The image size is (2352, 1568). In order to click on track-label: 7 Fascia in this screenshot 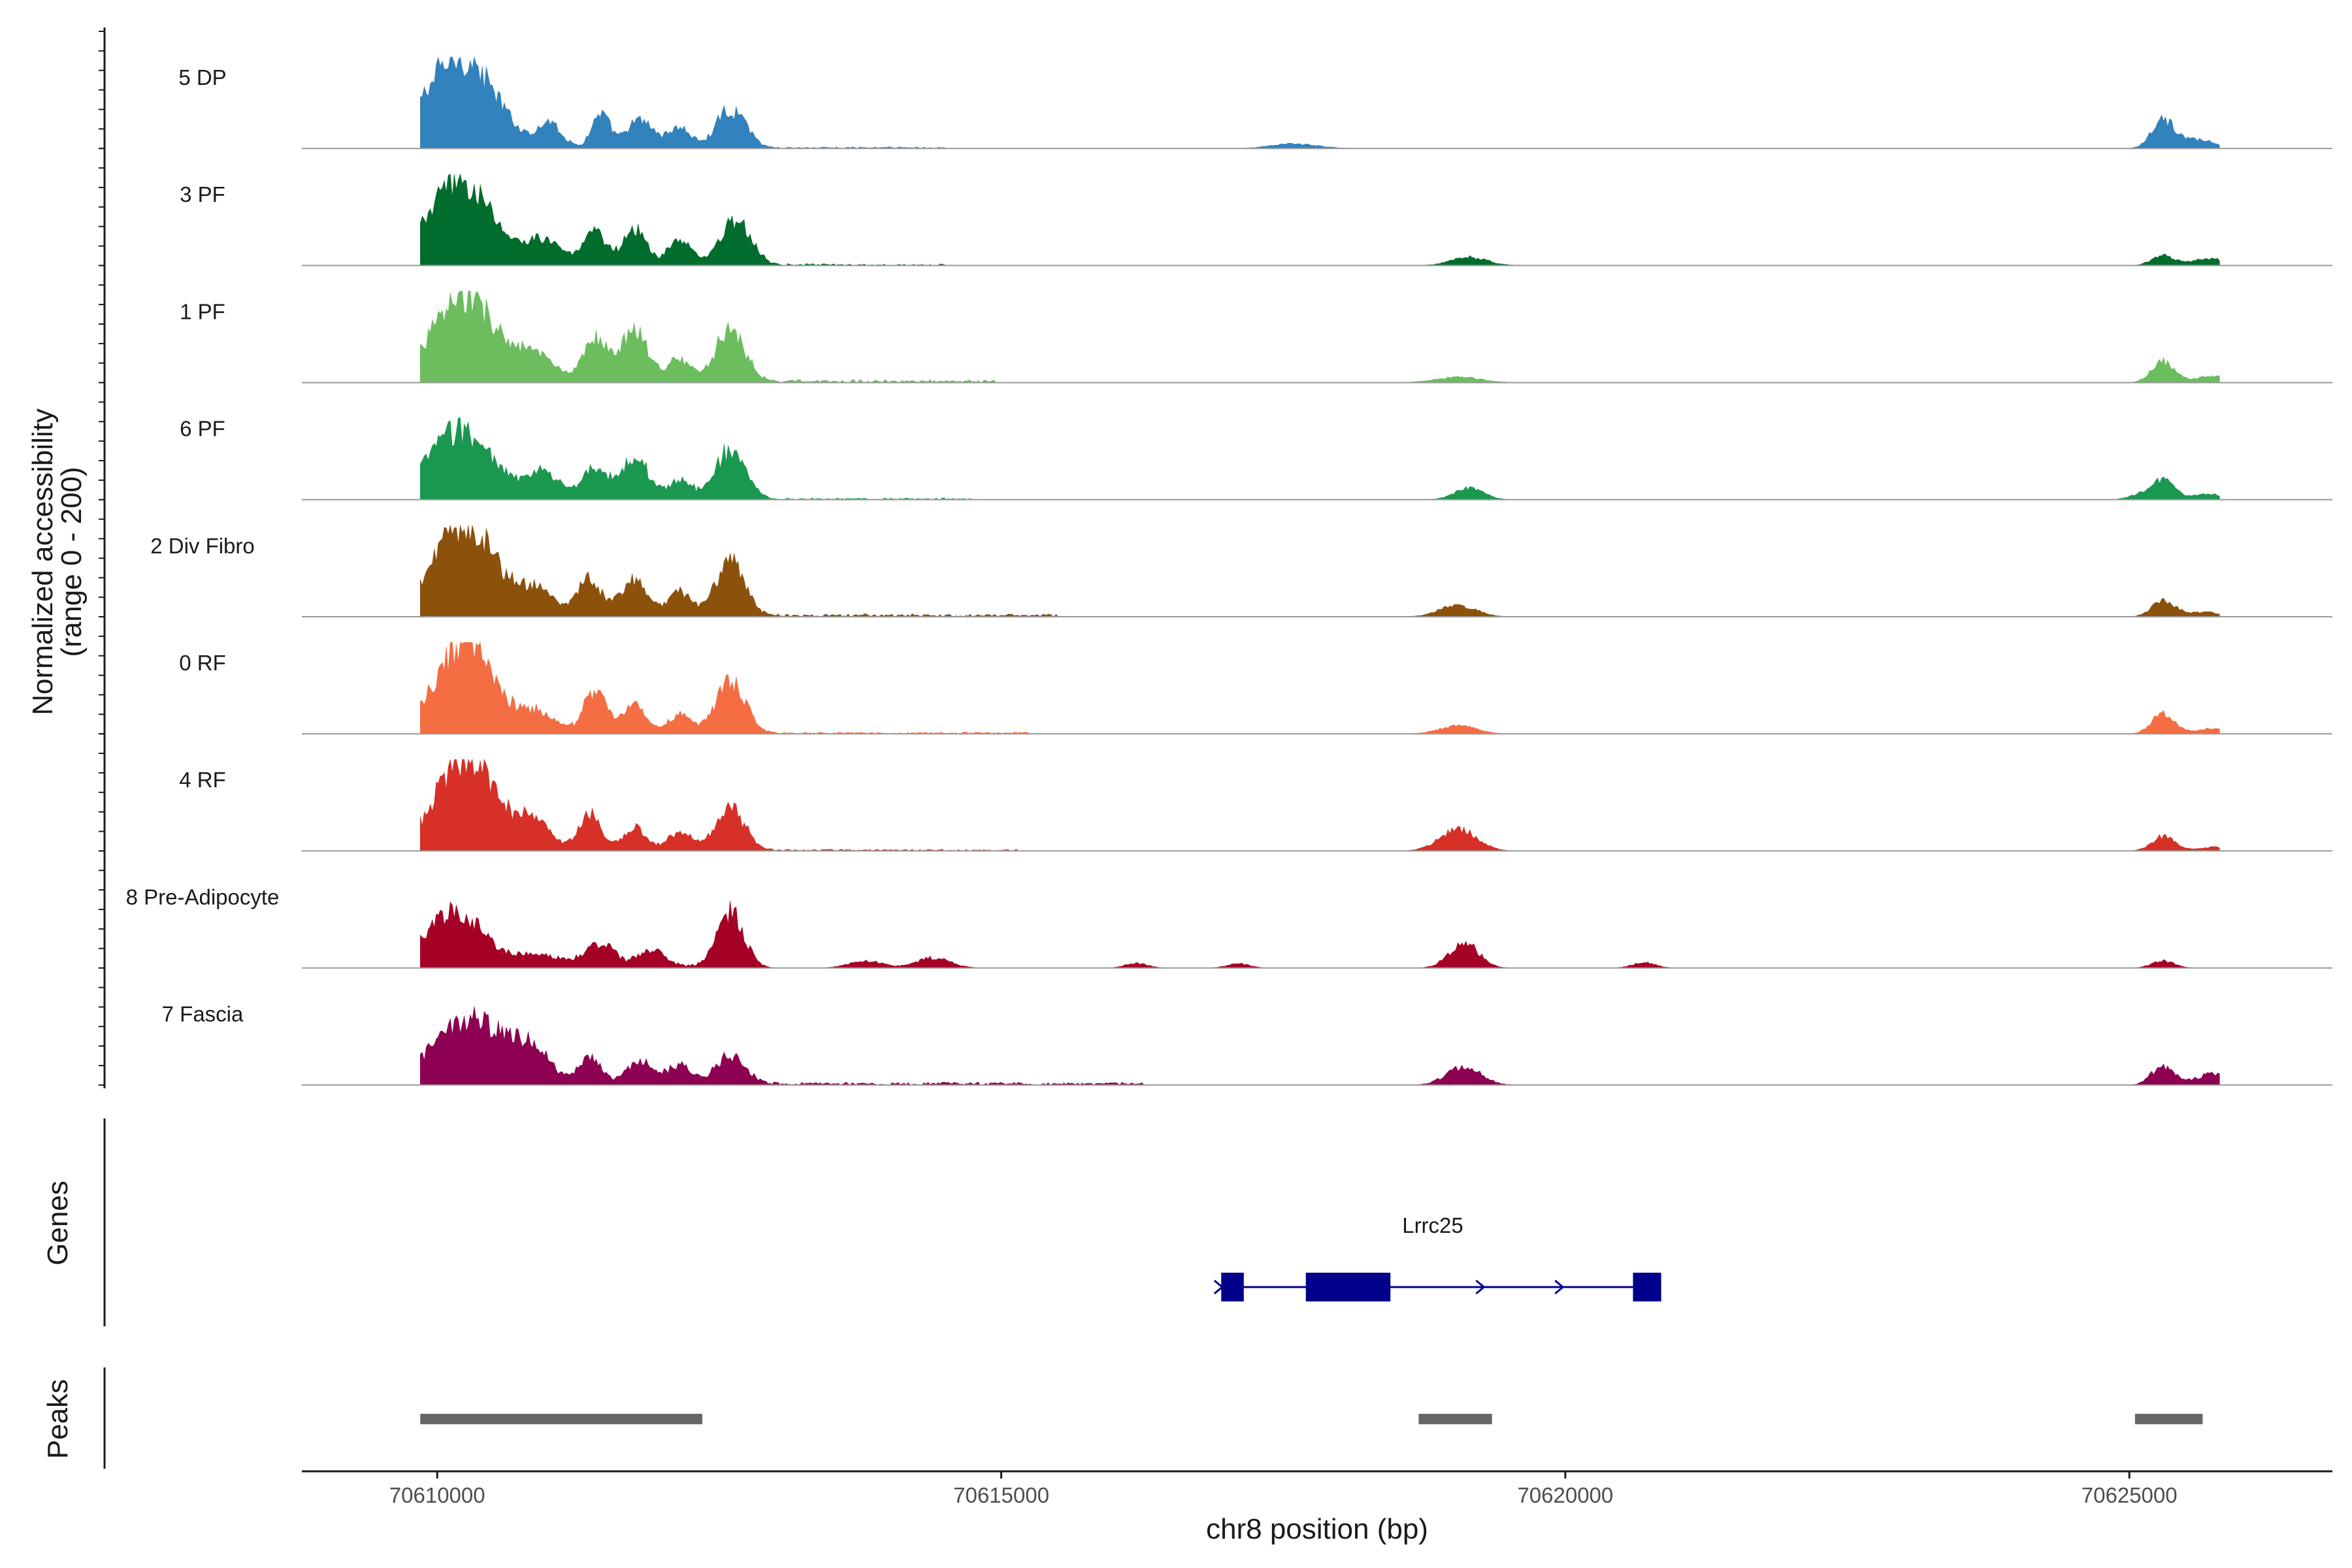, I will do `click(203, 1014)`.